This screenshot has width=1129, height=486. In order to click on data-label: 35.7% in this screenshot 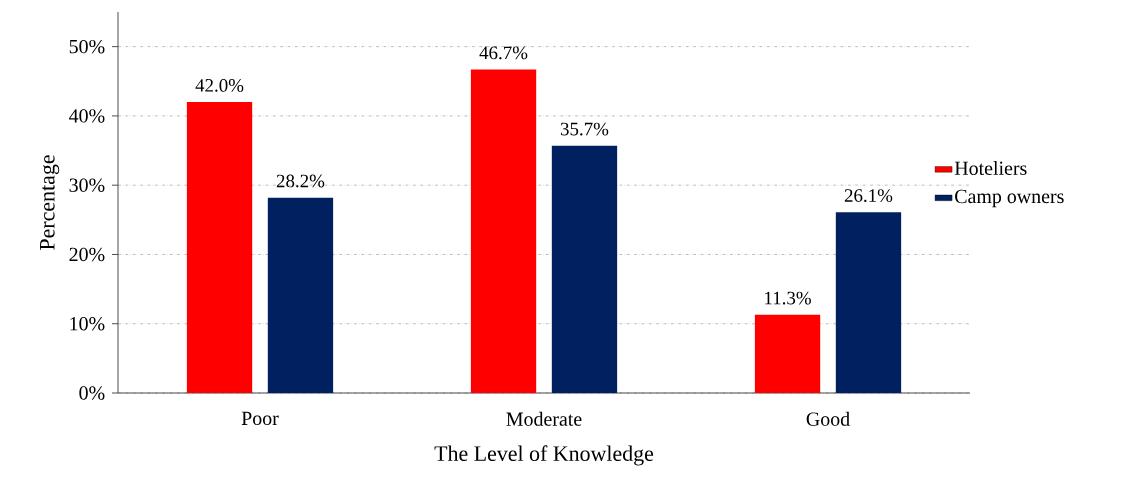, I will do `click(584, 129)`.